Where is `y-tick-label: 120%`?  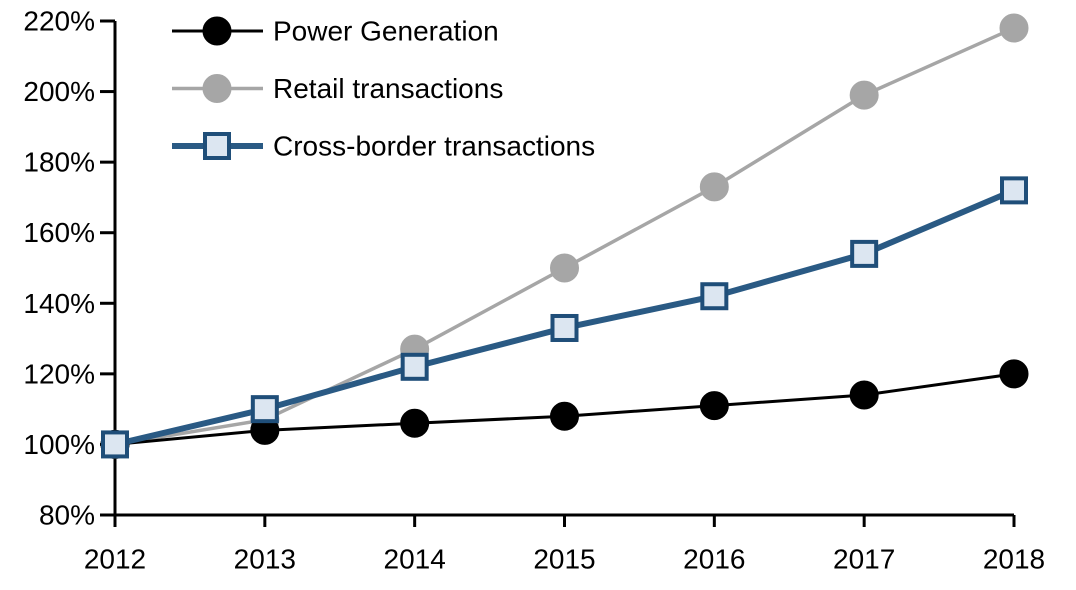
y-tick-label: 120% is located at coordinates (59, 373).